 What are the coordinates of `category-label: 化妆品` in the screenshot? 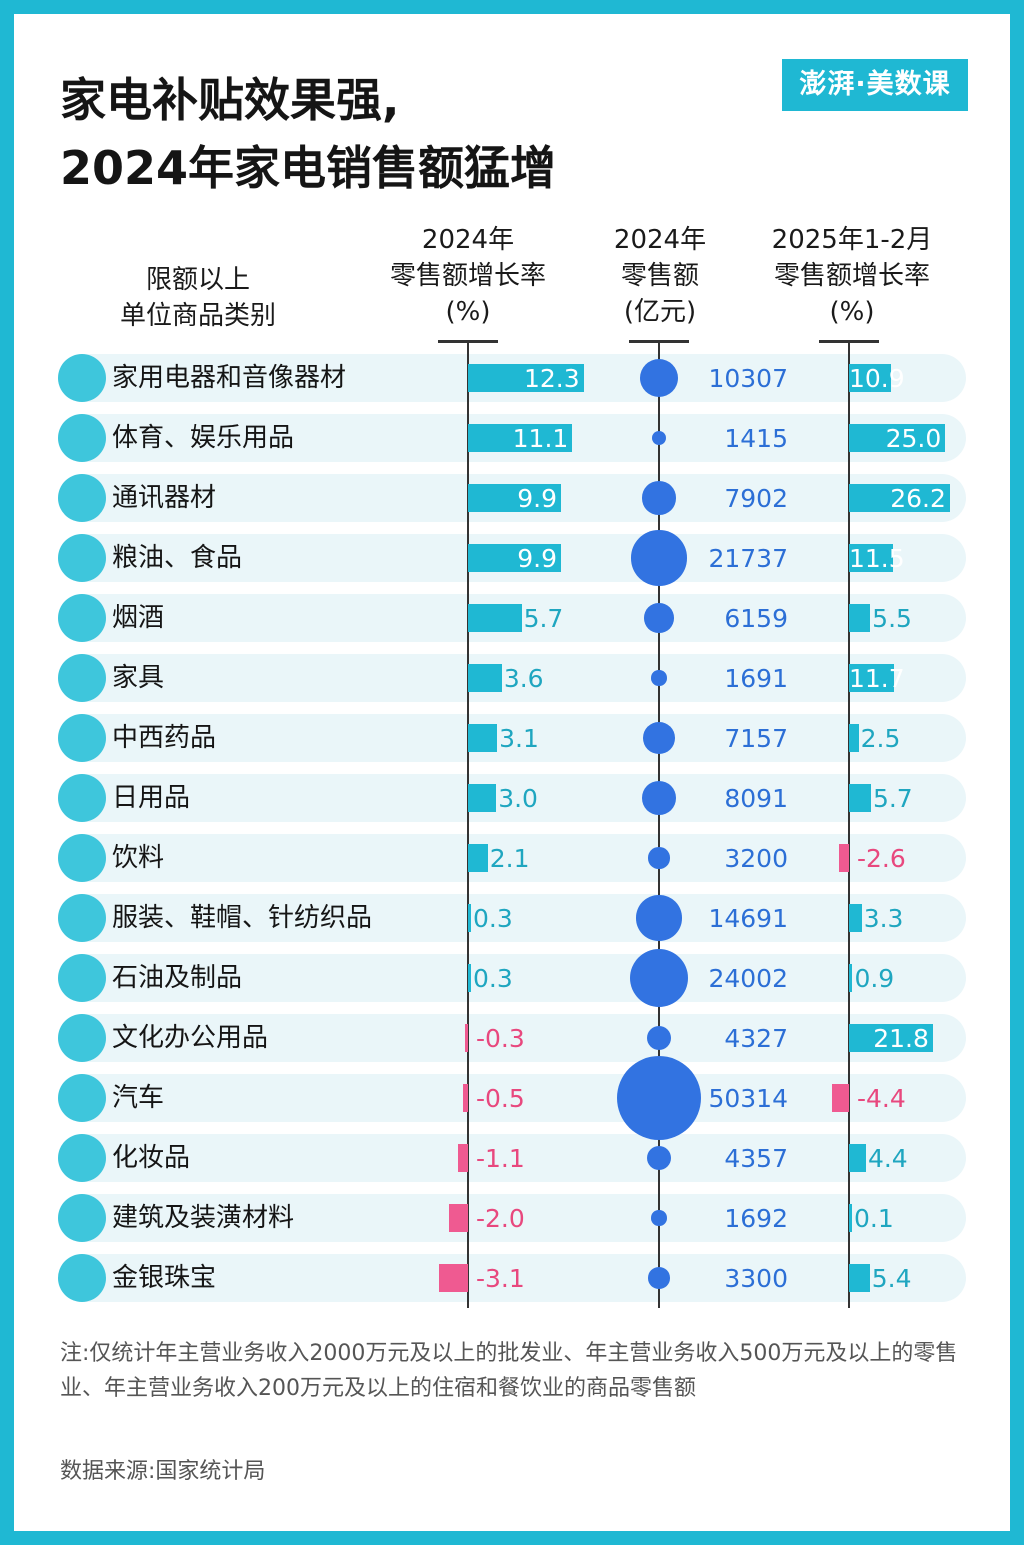 It's located at (151, 1158).